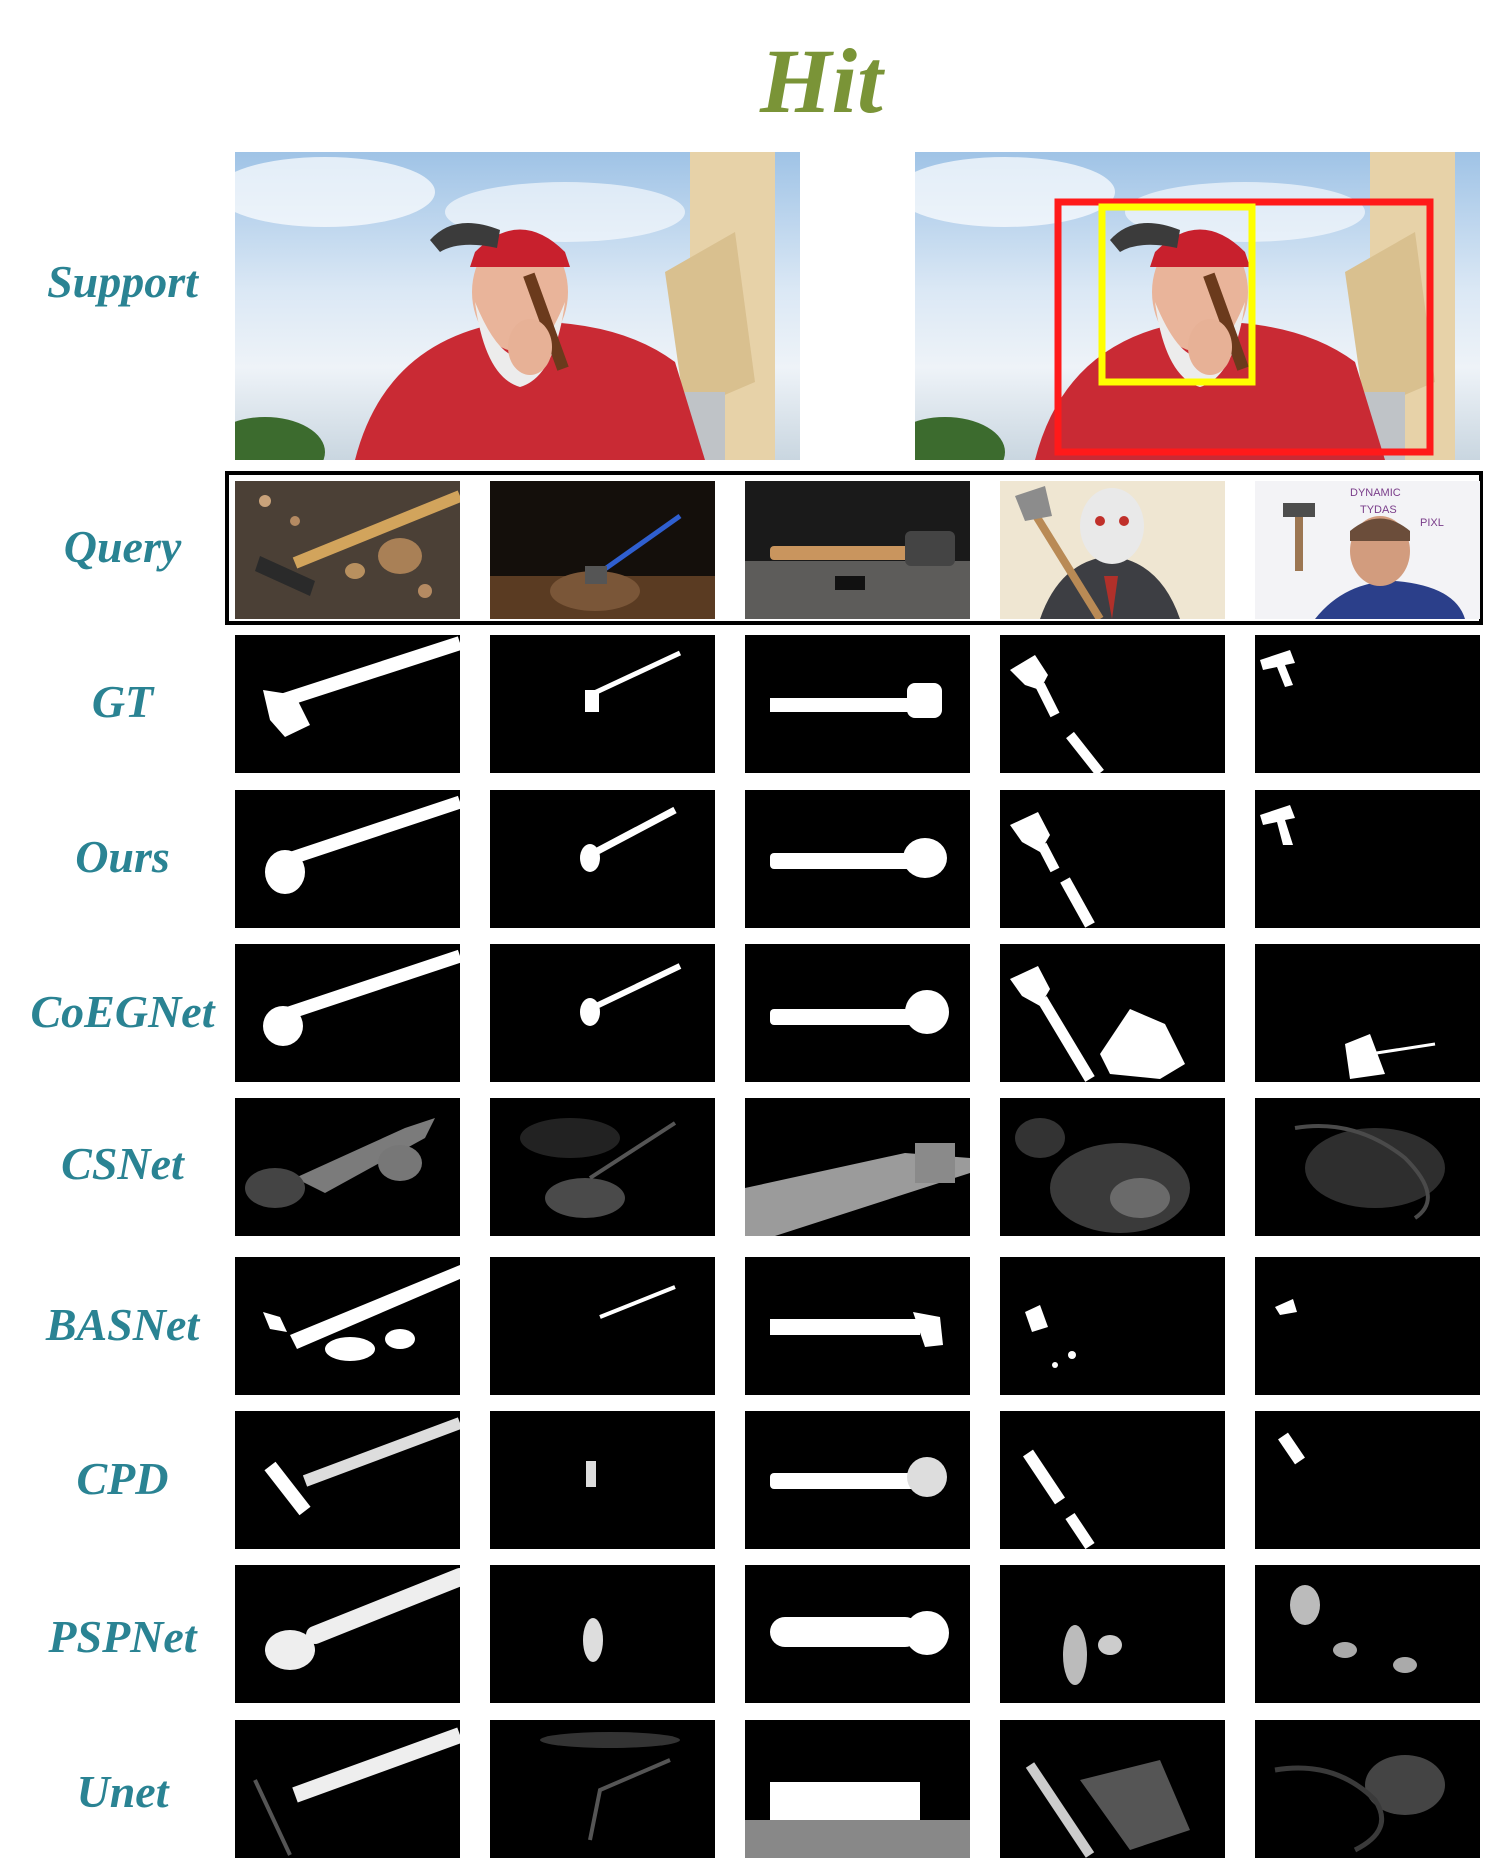  I want to click on whiteboard-text-3: PIXL, so click(1432, 523).